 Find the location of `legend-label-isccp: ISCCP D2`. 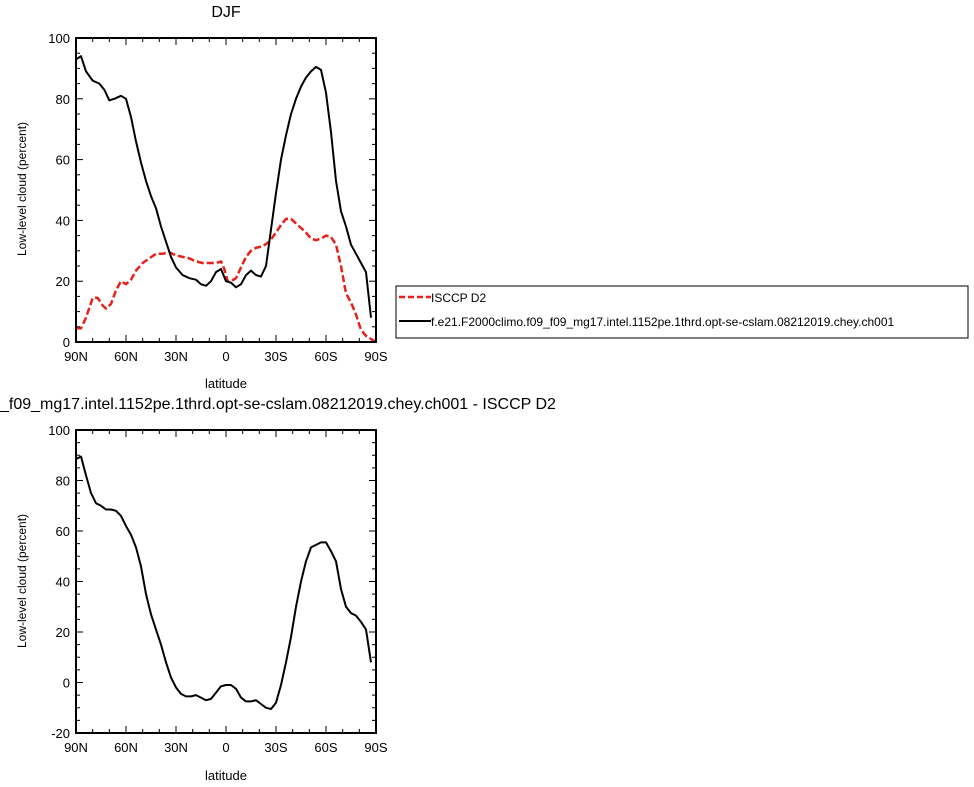

legend-label-isccp: ISCCP D2 is located at coordinates (458, 298).